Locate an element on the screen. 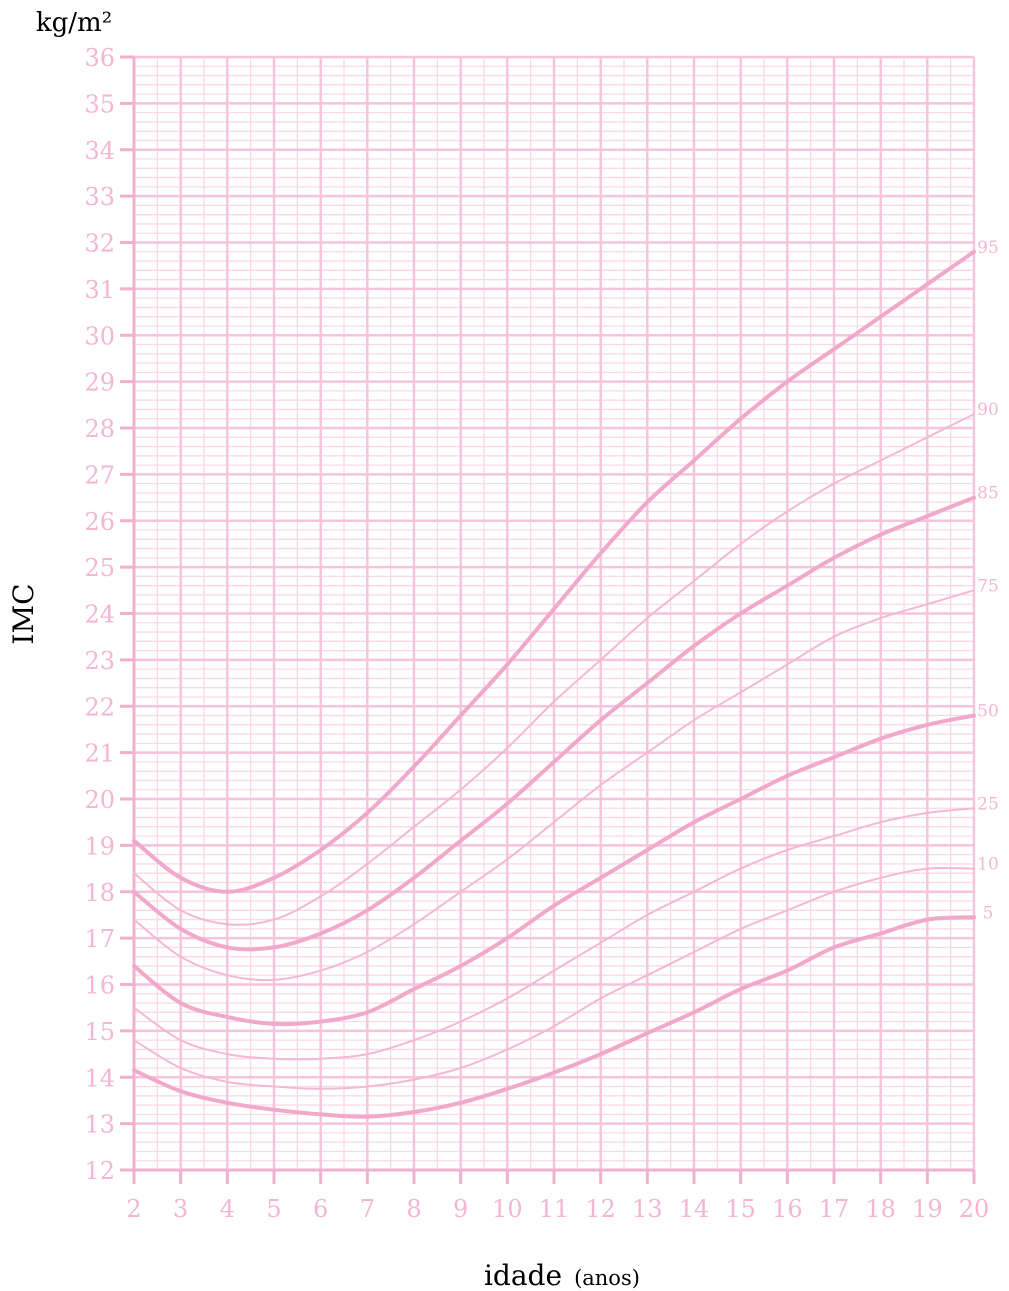  x-tick-label: 9 is located at coordinates (460, 1209).